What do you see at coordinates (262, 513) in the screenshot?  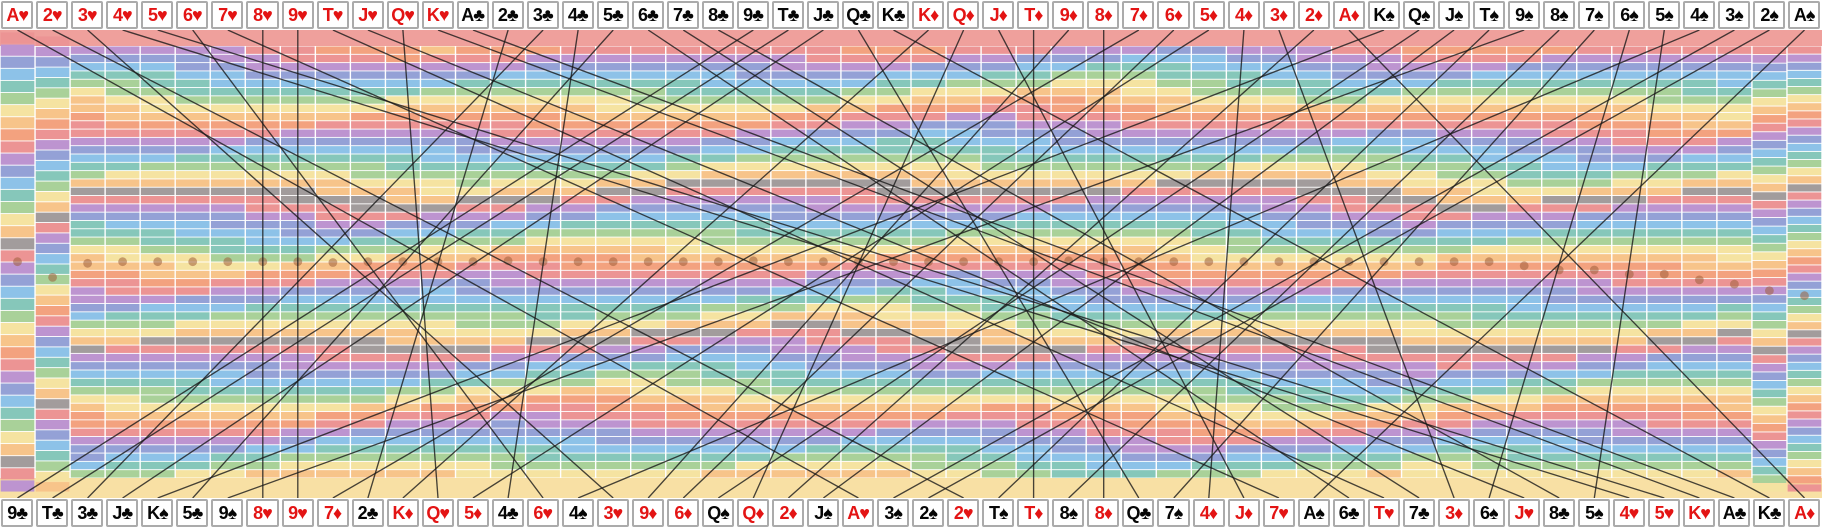 I see `bottom-card-tile: 8♥` at bounding box center [262, 513].